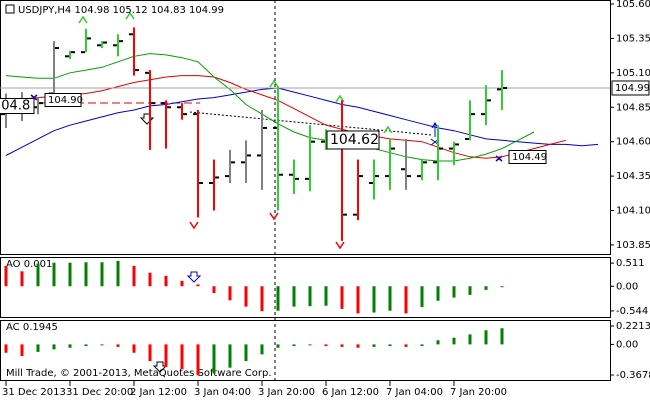 The image size is (650, 400). Describe the element at coordinates (15, 106) in the screenshot. I see `annotation: 104.8` at that location.